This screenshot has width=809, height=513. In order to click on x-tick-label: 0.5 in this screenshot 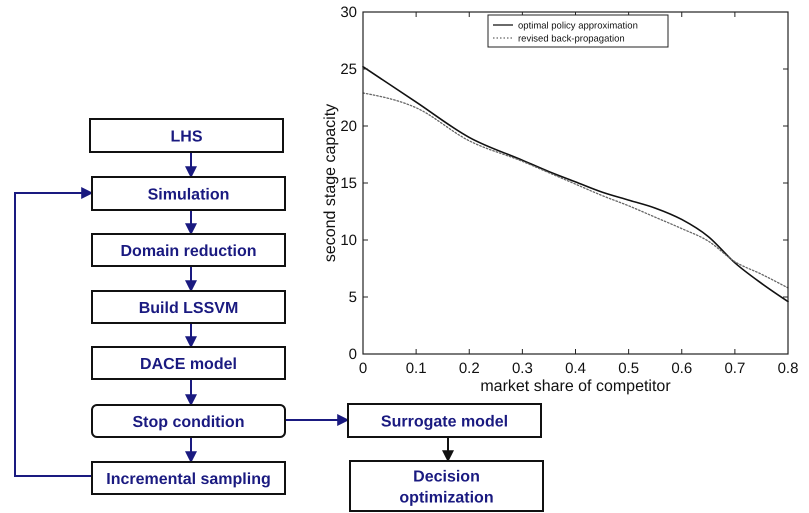, I will do `click(629, 368)`.